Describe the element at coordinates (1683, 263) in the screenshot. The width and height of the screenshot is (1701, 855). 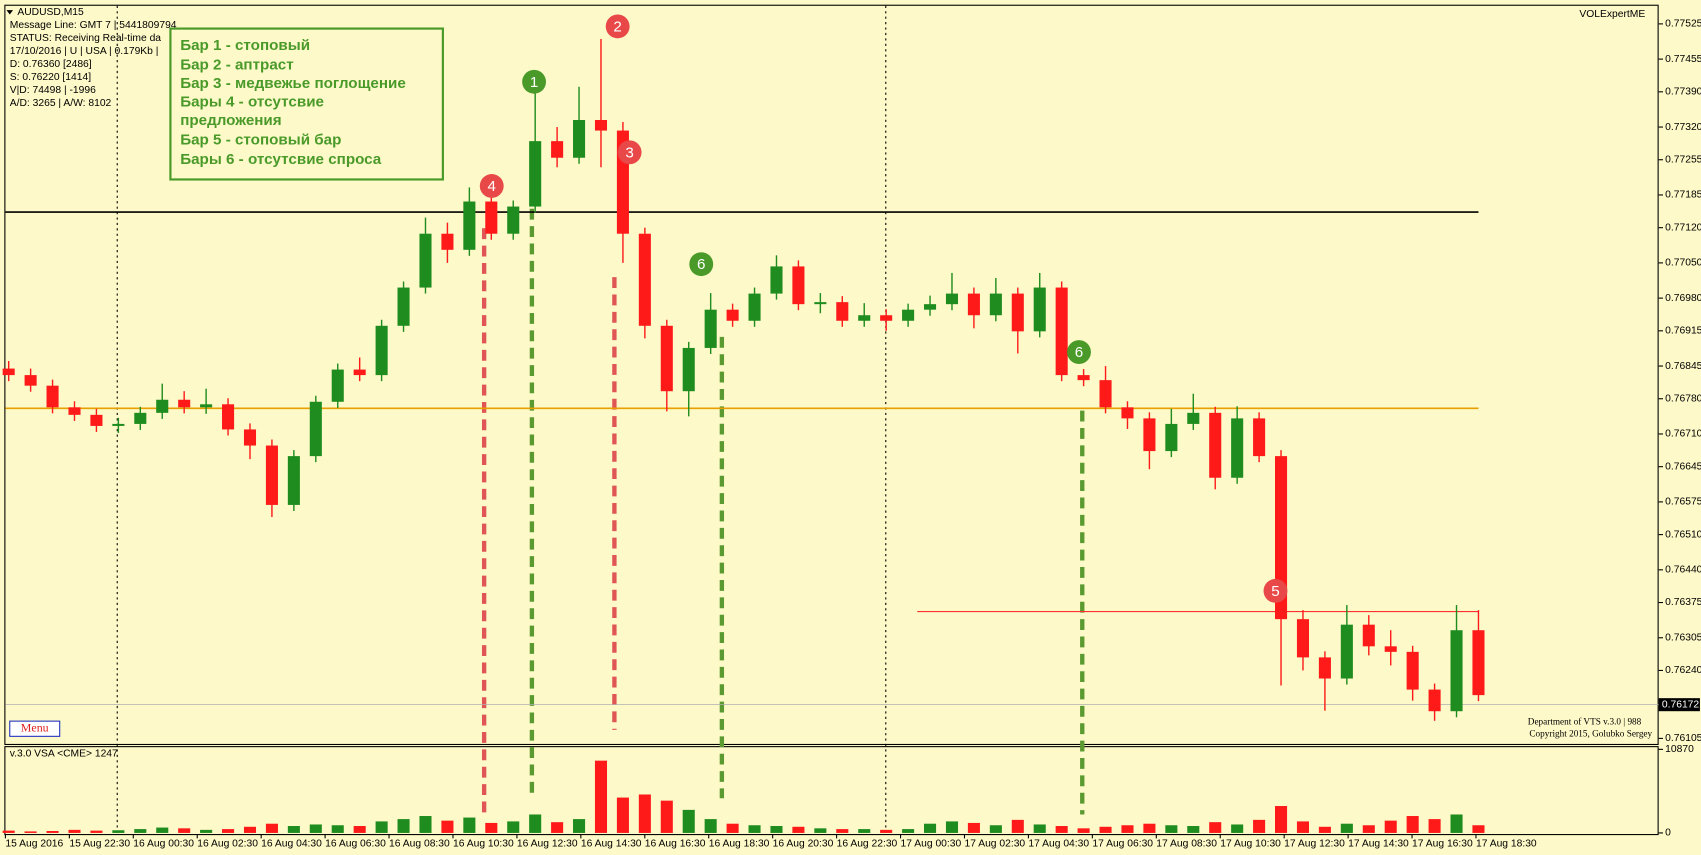
I see `y-tick-label: 0.77050` at that location.